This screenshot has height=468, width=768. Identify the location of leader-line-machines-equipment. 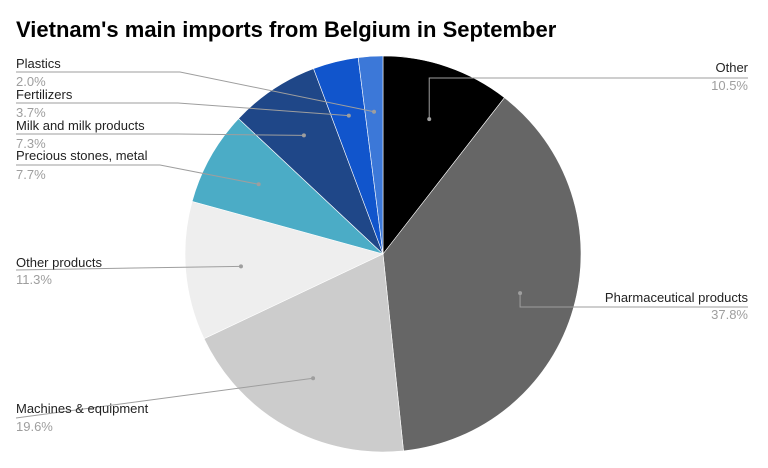
(164, 398).